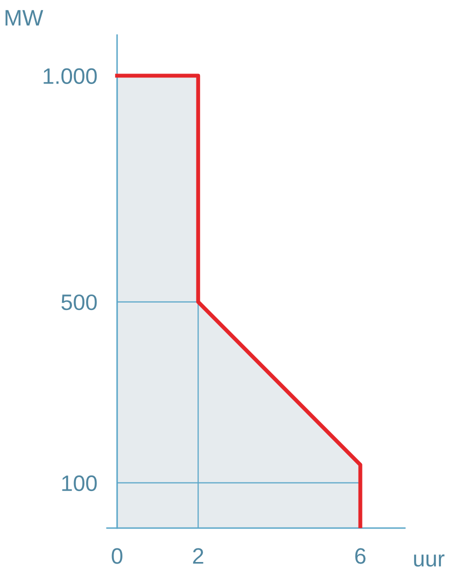  What do you see at coordinates (25, 18) in the screenshot?
I see `y-axis-title: MW` at bounding box center [25, 18].